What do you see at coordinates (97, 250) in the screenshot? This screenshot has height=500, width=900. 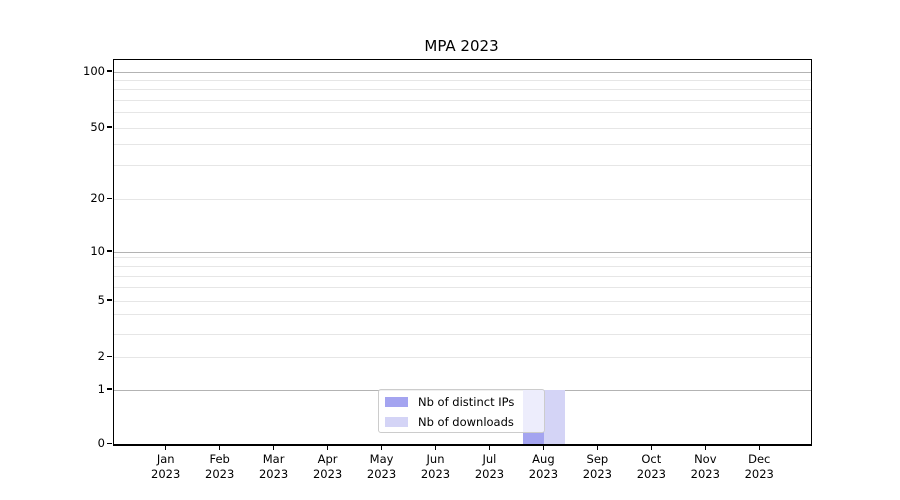 I see `y-tick-label: 10` at bounding box center [97, 250].